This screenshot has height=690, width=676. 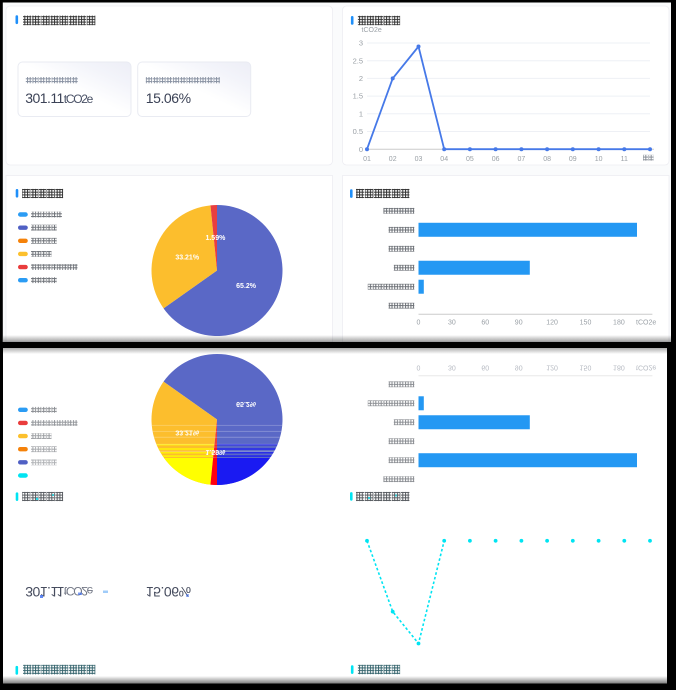 I want to click on svg-text: 07, so click(x=522, y=159).